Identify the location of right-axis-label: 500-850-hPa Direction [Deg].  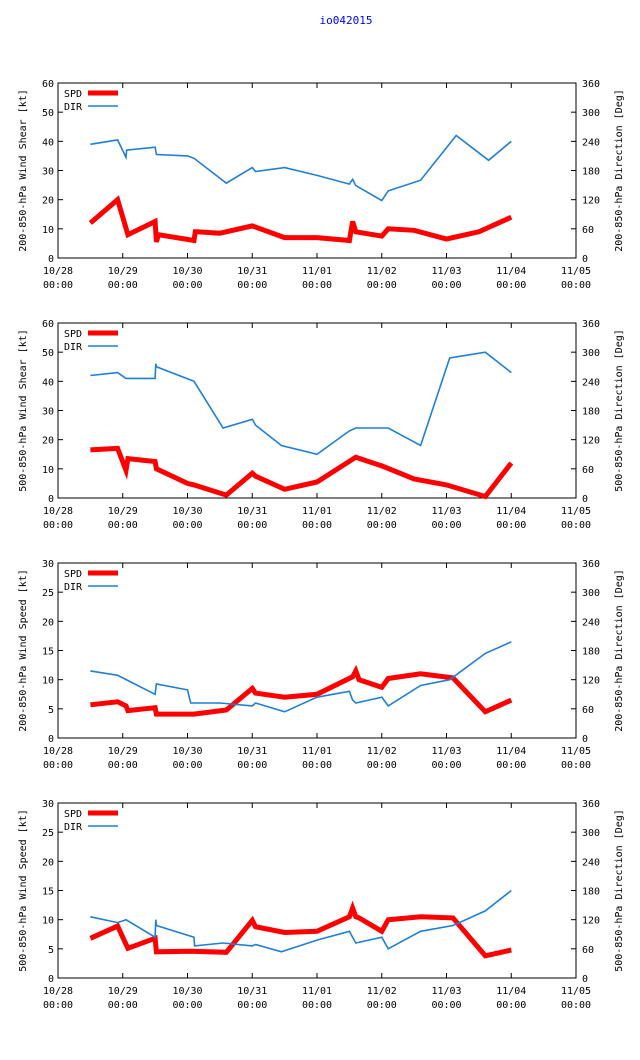
(619, 890).